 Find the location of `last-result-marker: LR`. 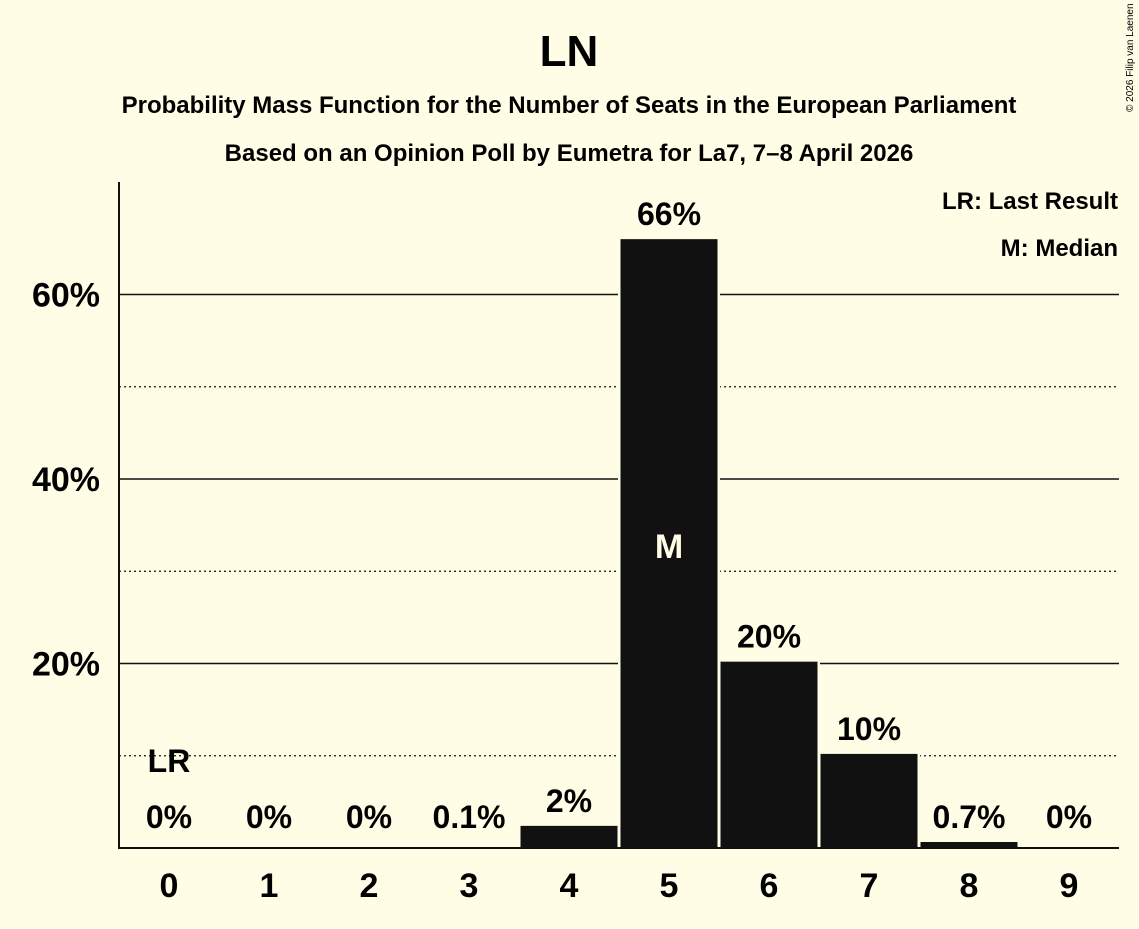

last-result-marker: LR is located at coordinates (169, 761).